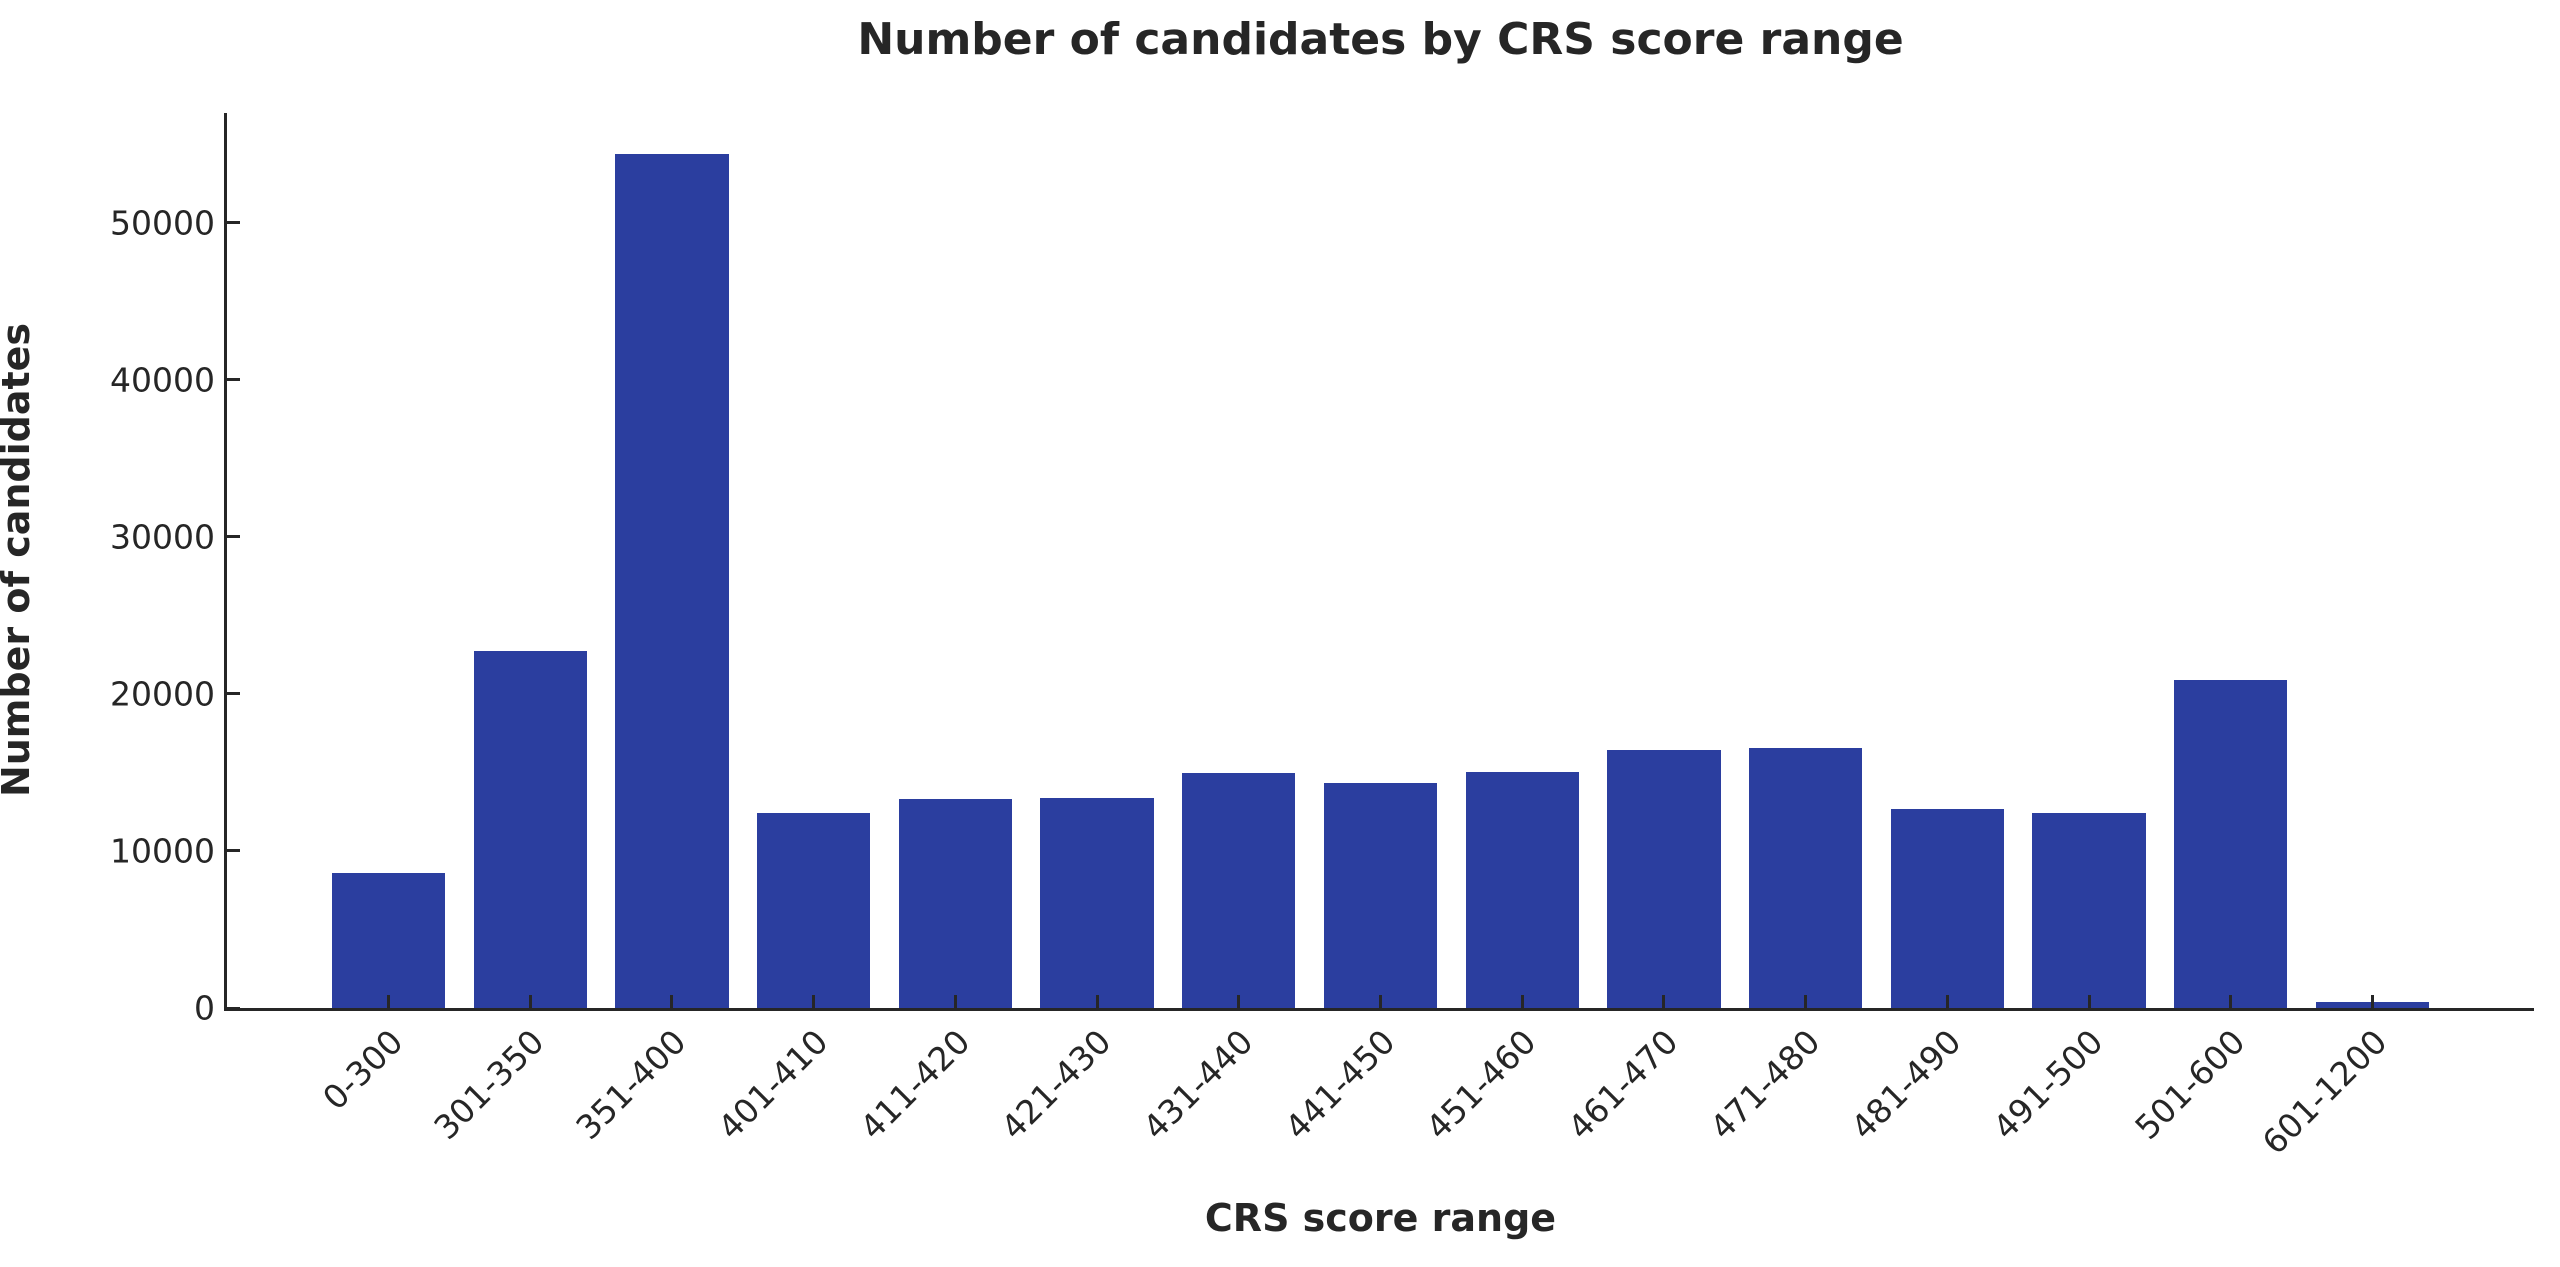 Image resolution: width=2560 pixels, height=1267 pixels. I want to click on chart-title: Number of candidates by CRS score range, so click(1380, 39).